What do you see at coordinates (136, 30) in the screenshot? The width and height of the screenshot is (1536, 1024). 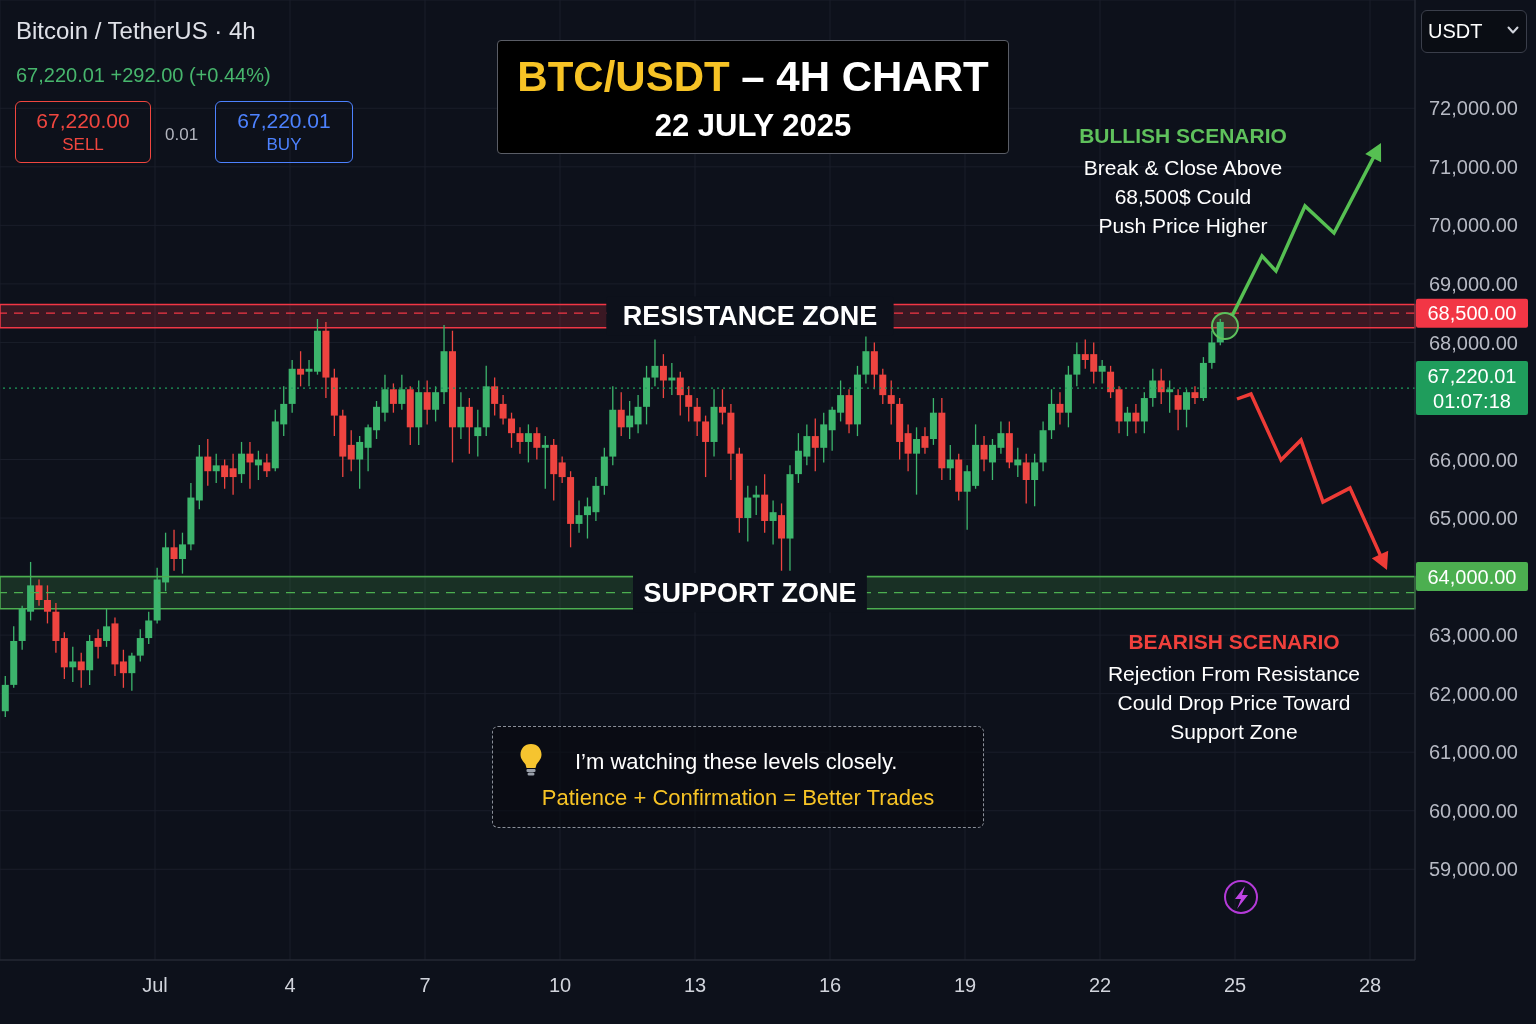 I see `annotation: Bitcoin / TetherUS · 4h` at bounding box center [136, 30].